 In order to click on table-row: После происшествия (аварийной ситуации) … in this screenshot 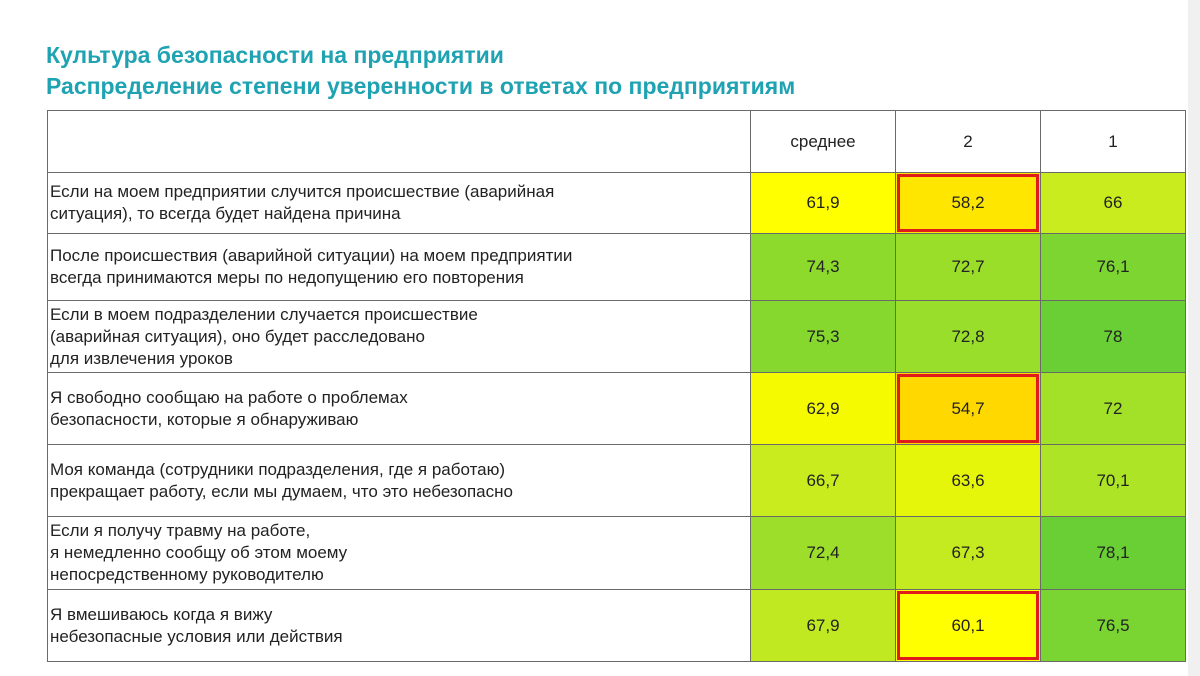, I will do `click(616, 267)`.